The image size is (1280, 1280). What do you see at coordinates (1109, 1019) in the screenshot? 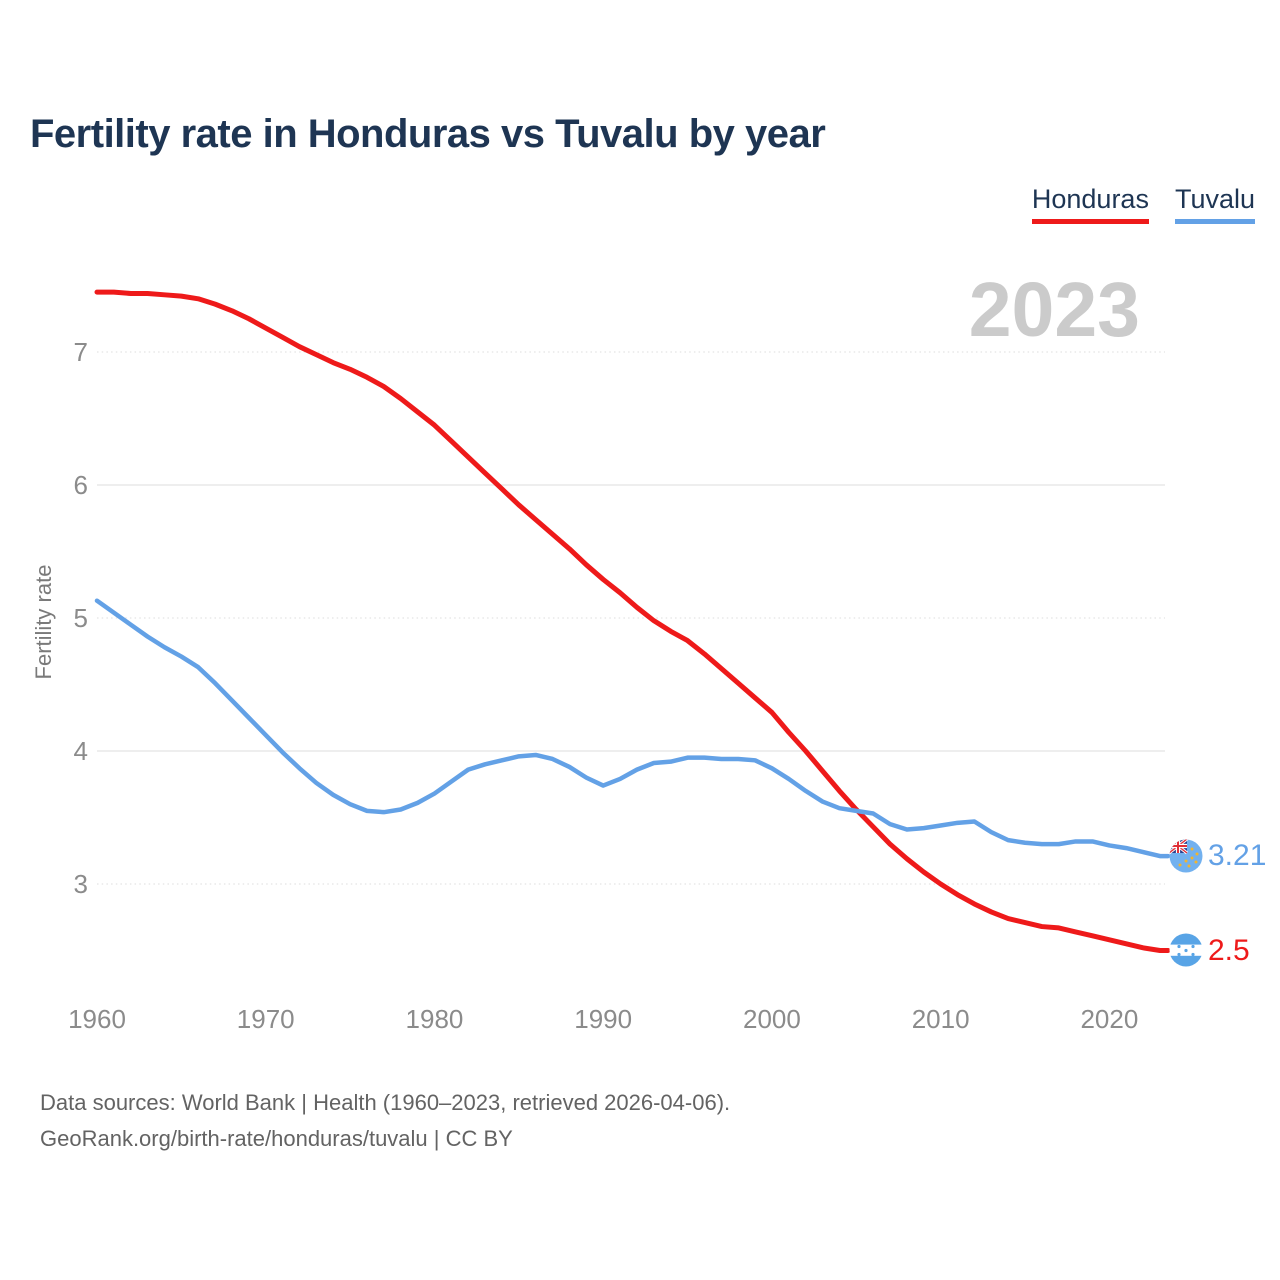
I see `x-tick-label-2020: 2020` at bounding box center [1109, 1019].